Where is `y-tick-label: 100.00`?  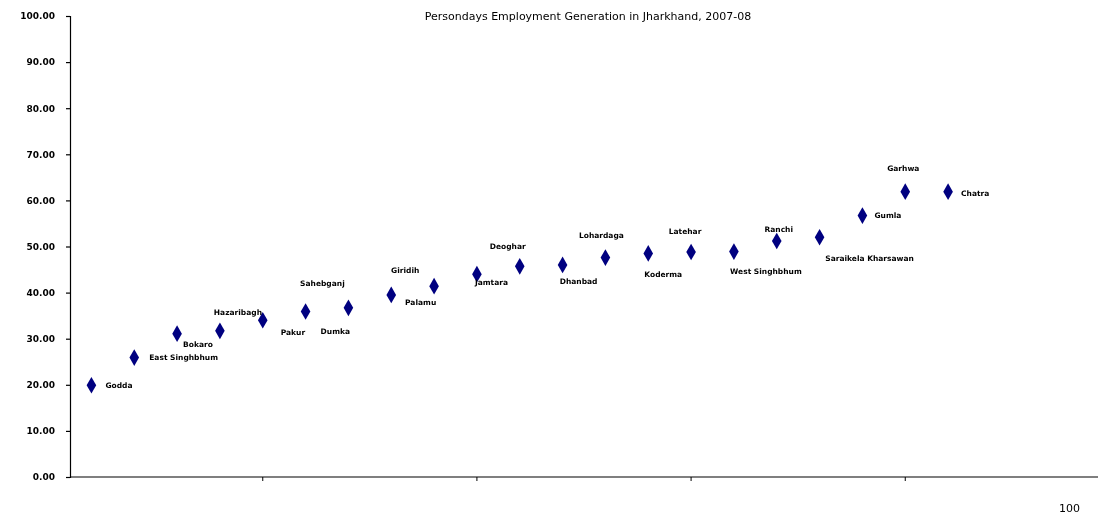 y-tick-label: 100.00 is located at coordinates (37, 16).